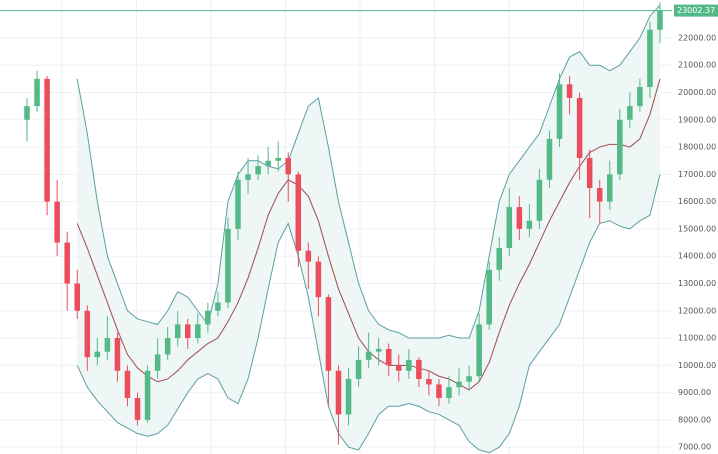 Image resolution: width=718 pixels, height=454 pixels. What do you see at coordinates (697, 65) in the screenshot?
I see `y-tick-label: 21000.00` at bounding box center [697, 65].